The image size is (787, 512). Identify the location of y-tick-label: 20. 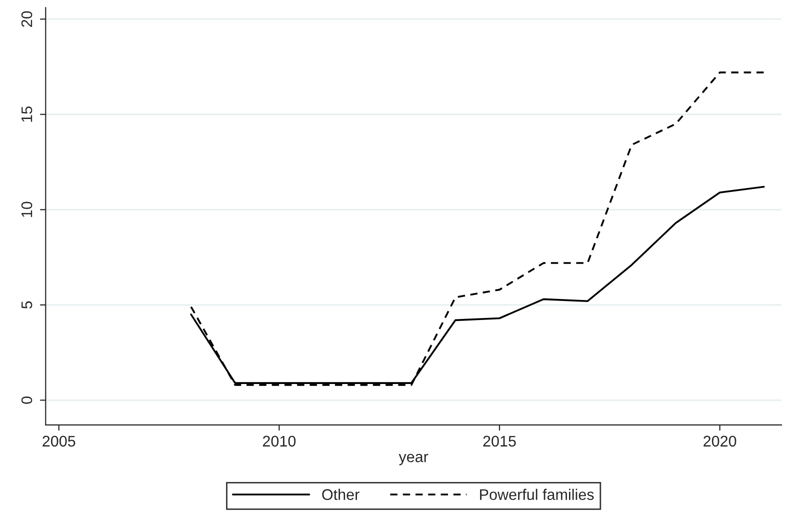
(26, 19).